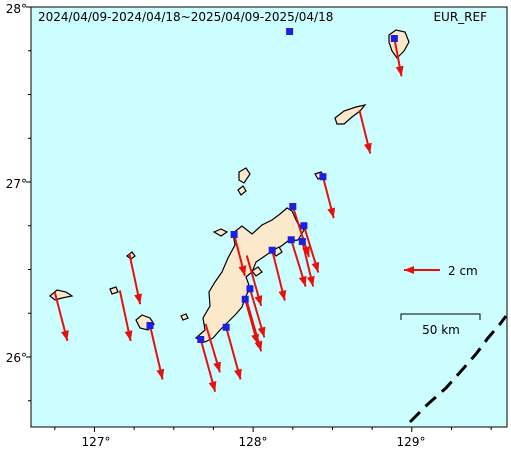 This screenshot has width=511, height=450. Describe the element at coordinates (463, 271) in the screenshot. I see `legend-vector-label: 2 cm` at that location.